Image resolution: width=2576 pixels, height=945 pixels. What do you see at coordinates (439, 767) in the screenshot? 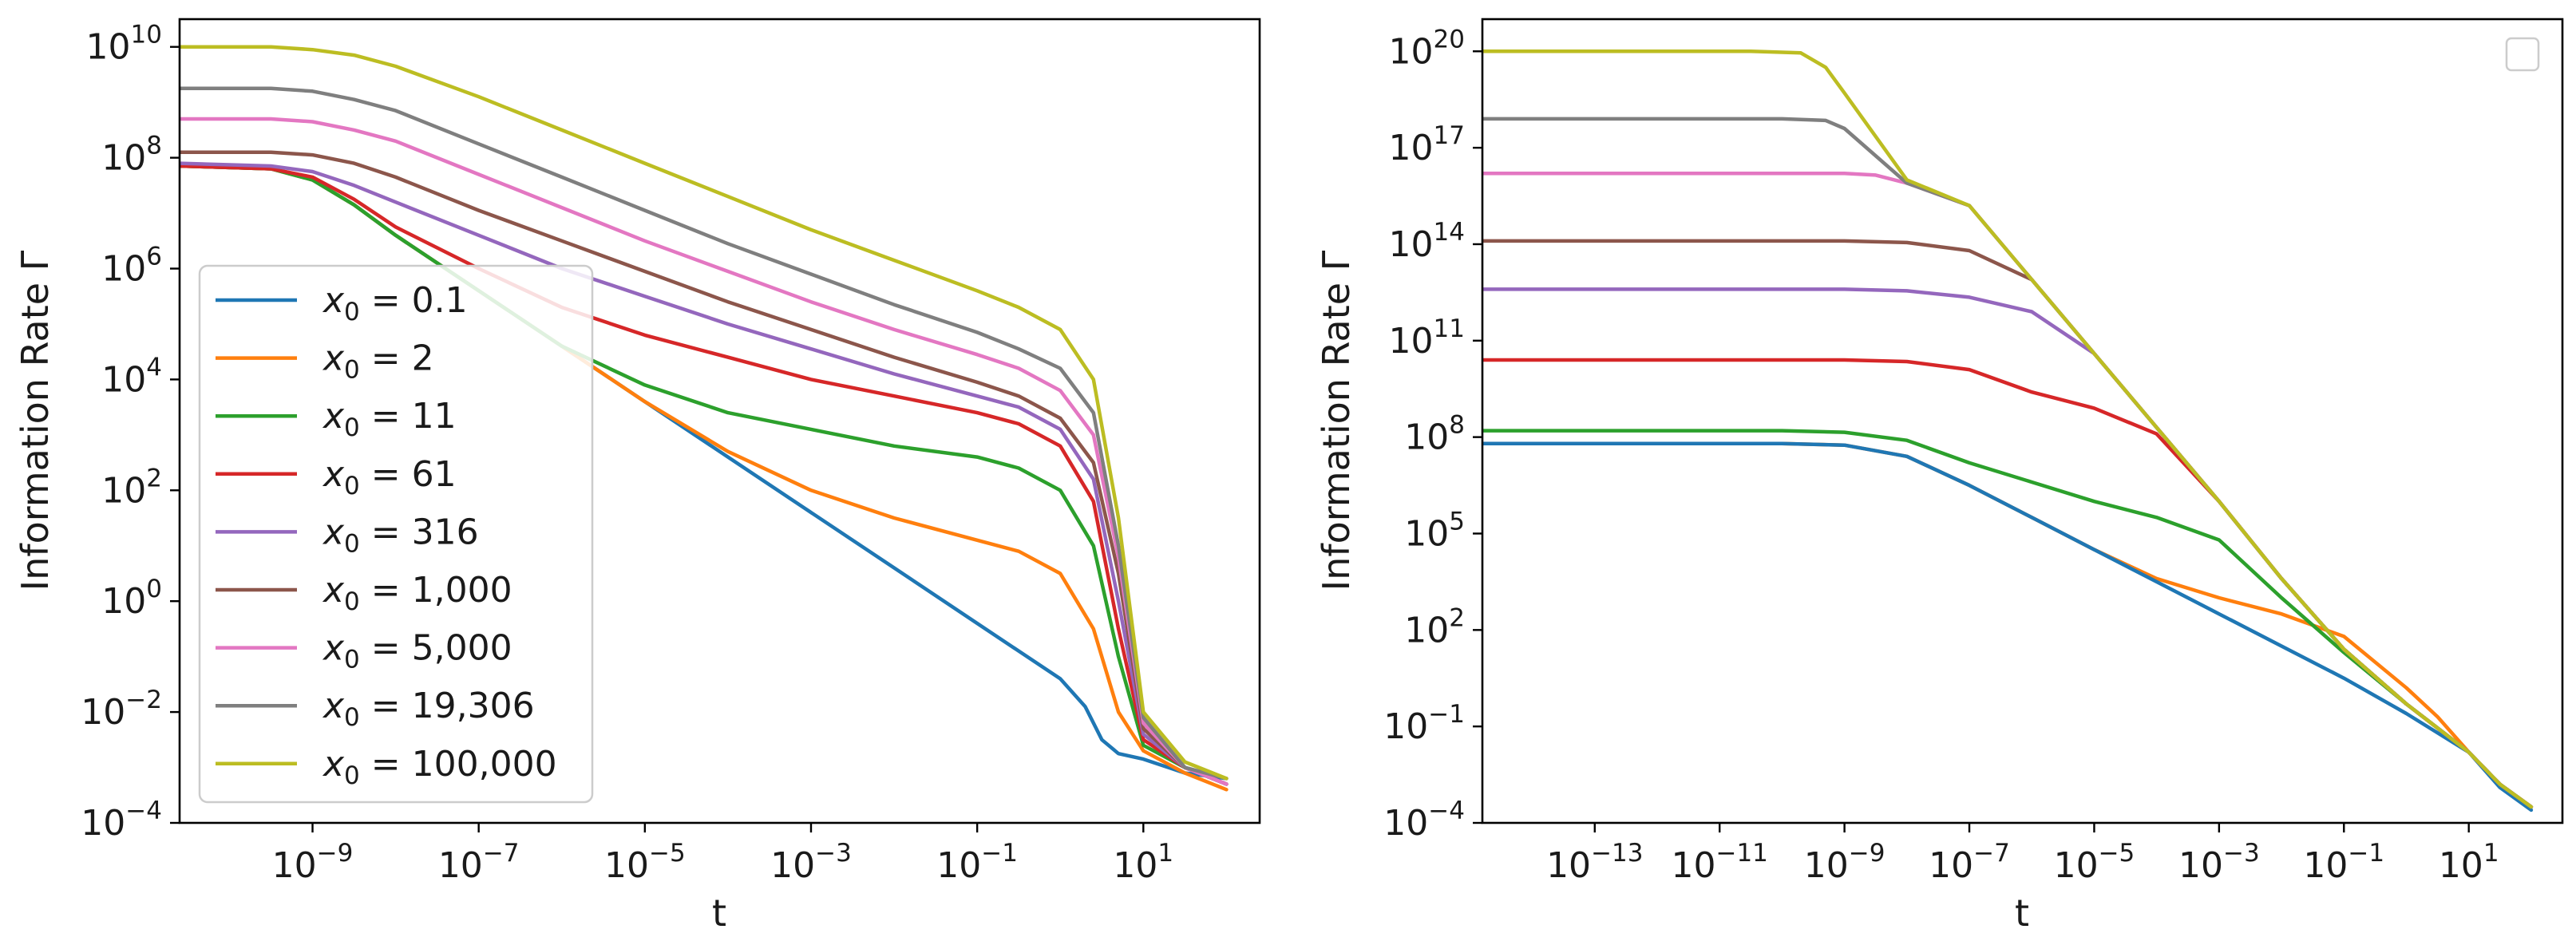
I see `legend-label-8: x0 = 100,000` at bounding box center [439, 767].